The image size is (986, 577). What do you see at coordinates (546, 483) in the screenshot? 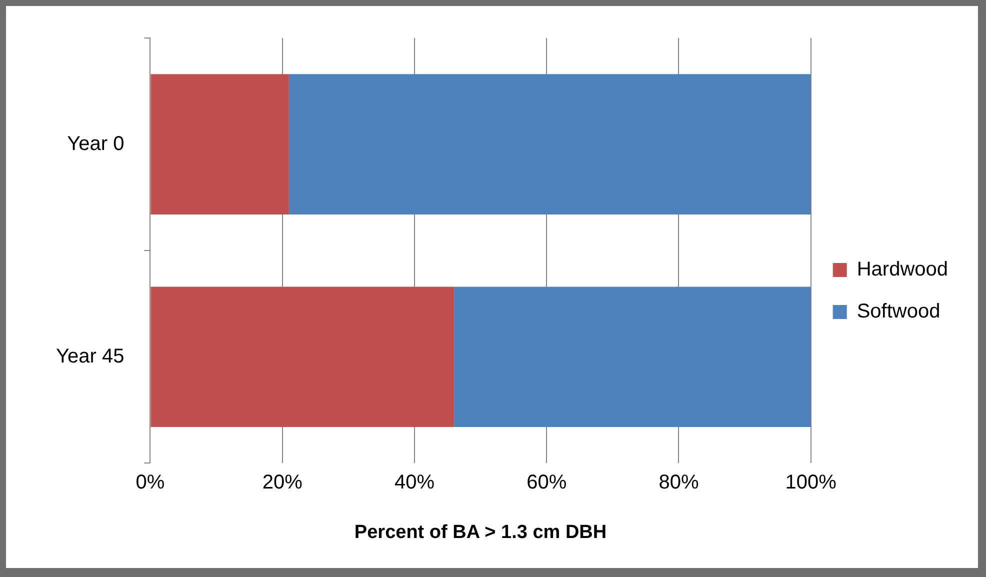
I see `x-tick-label: 60%` at bounding box center [546, 483].